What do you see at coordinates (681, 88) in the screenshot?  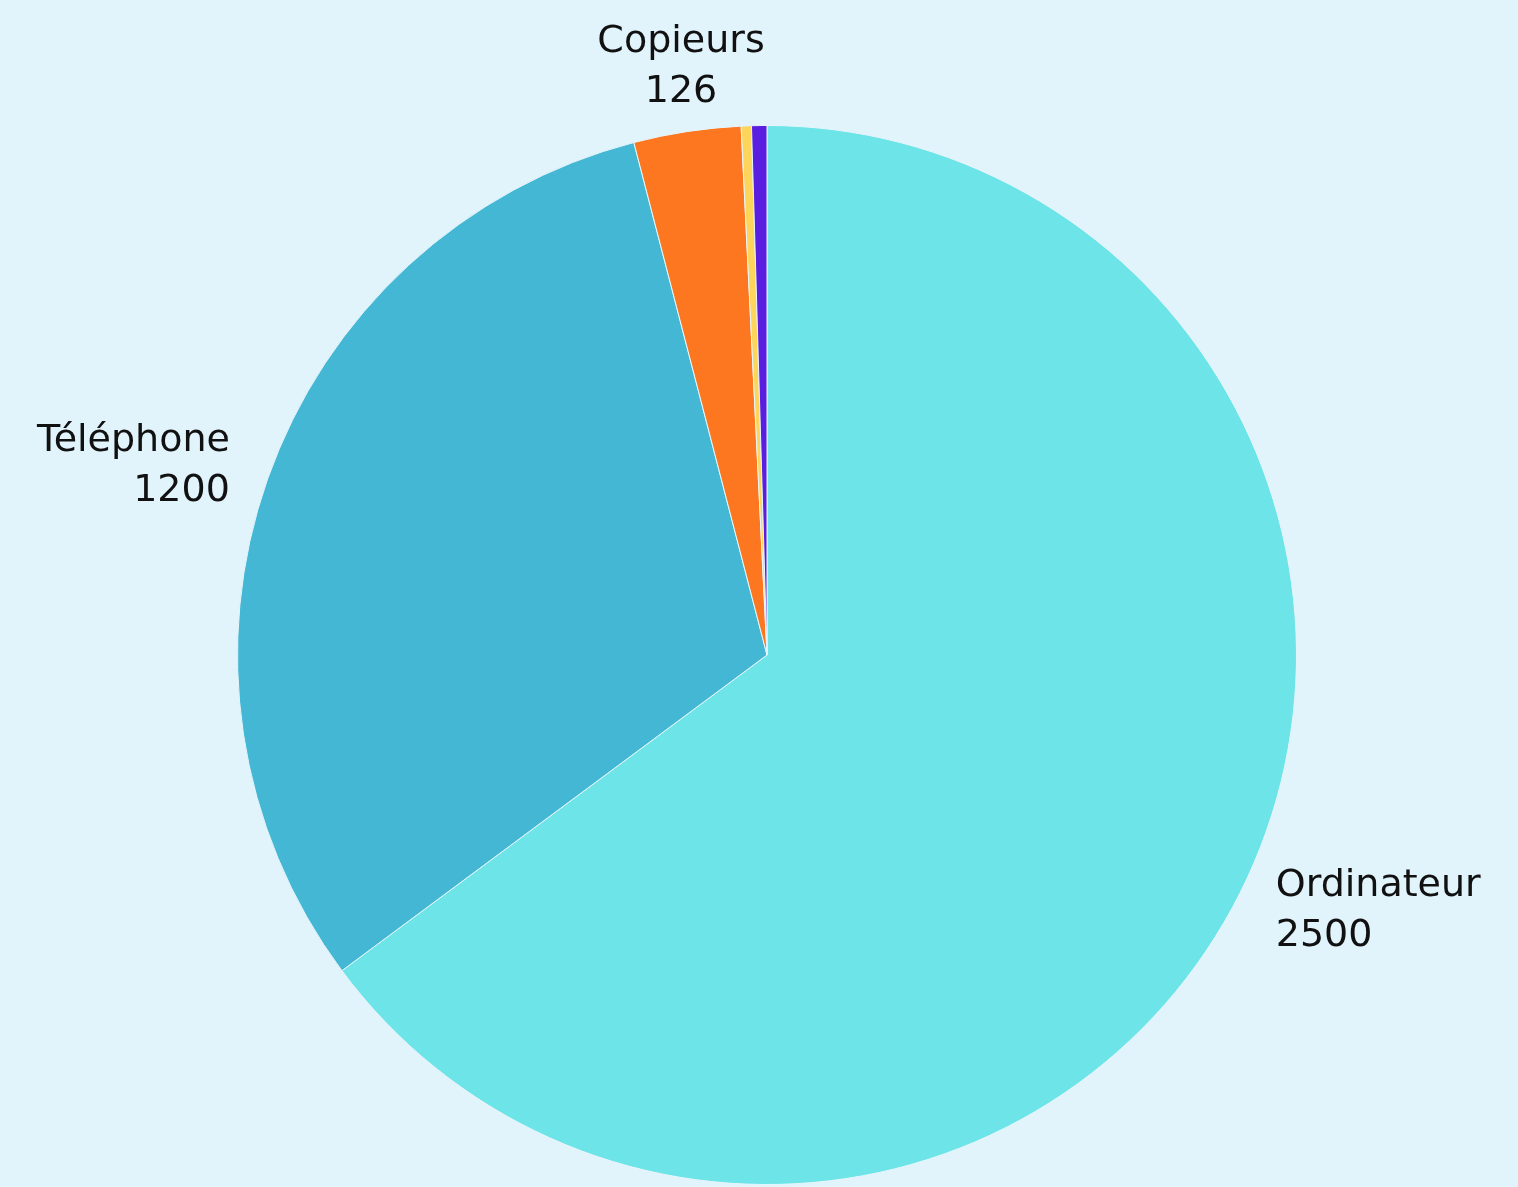 I see `data-label: 126` at bounding box center [681, 88].